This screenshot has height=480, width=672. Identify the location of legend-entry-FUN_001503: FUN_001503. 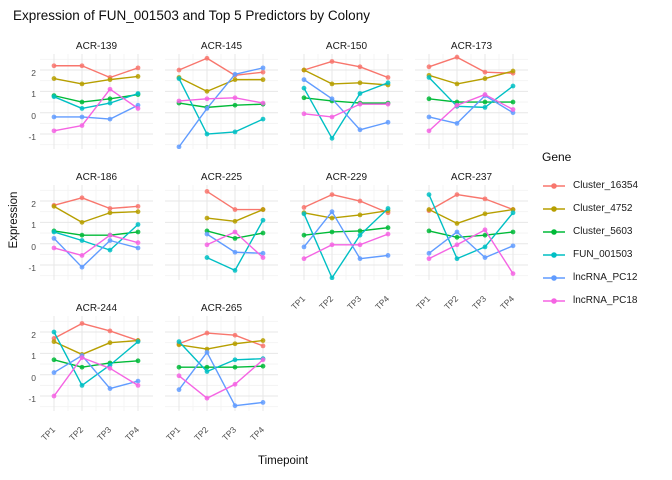
(605, 254).